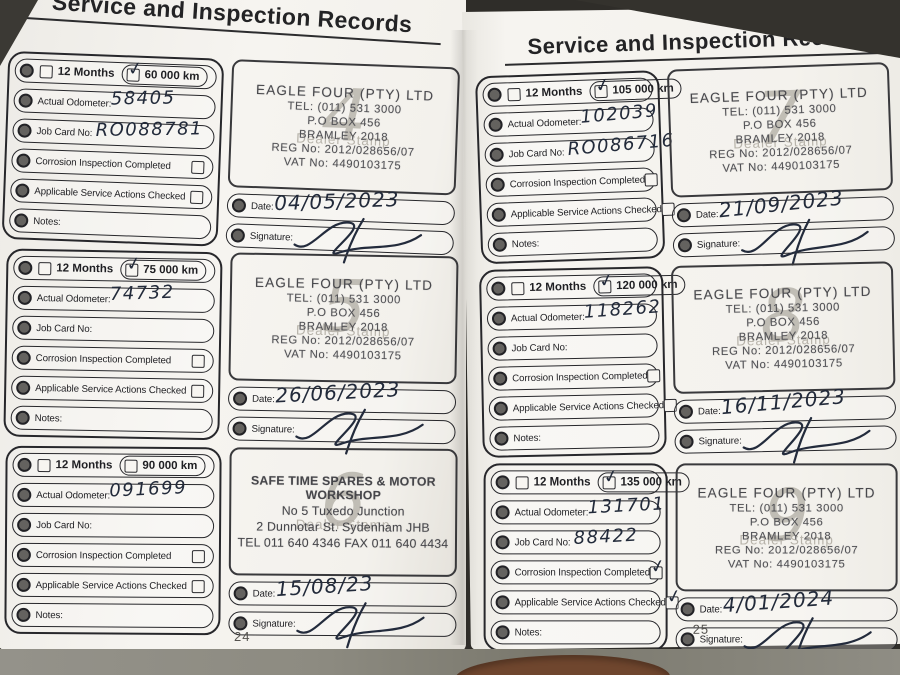  Describe the element at coordinates (162, 466) in the screenshot. I see `km-capsule: 90 000 km` at that location.